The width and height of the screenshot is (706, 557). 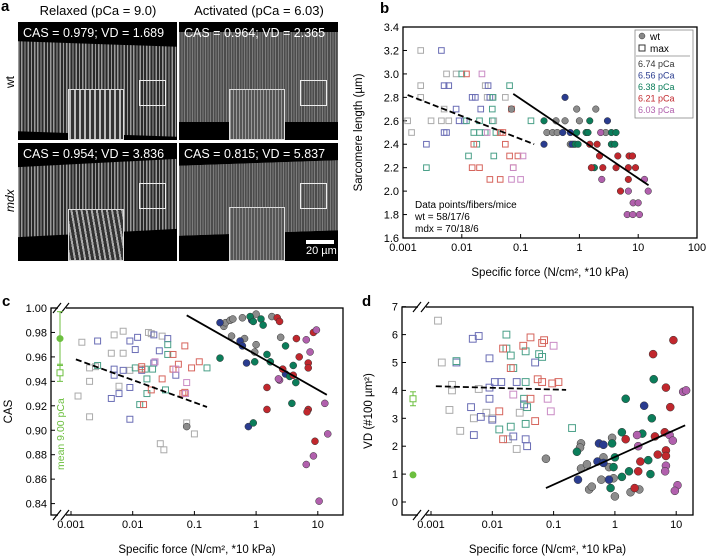 What do you see at coordinates (36, 505) in the screenshot?
I see `y-tick-label: 0.84` at bounding box center [36, 505].